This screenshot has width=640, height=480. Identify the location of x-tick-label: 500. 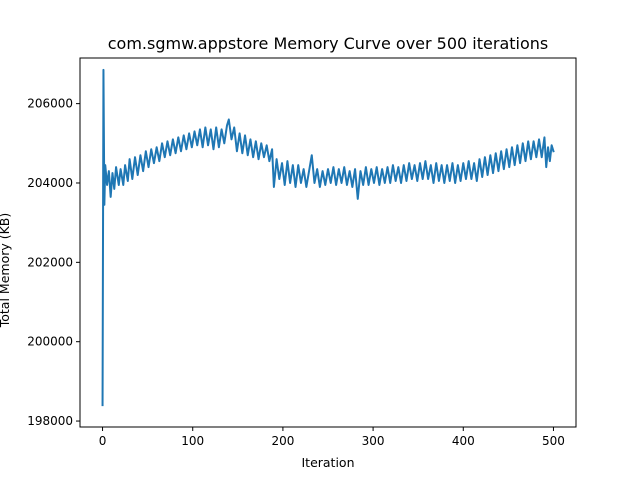
(553, 441).